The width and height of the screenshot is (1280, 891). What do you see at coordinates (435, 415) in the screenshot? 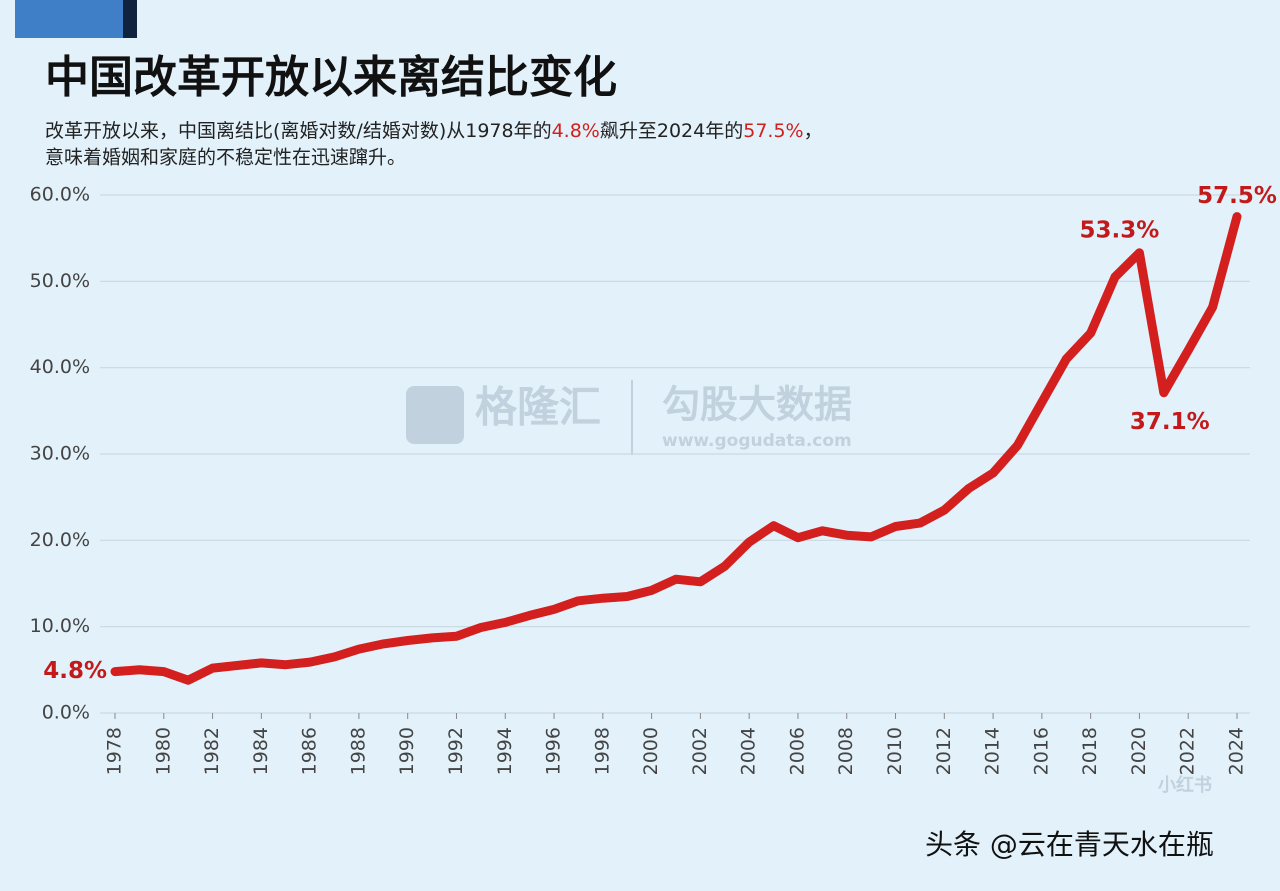
I see `watermark-logo` at bounding box center [435, 415].